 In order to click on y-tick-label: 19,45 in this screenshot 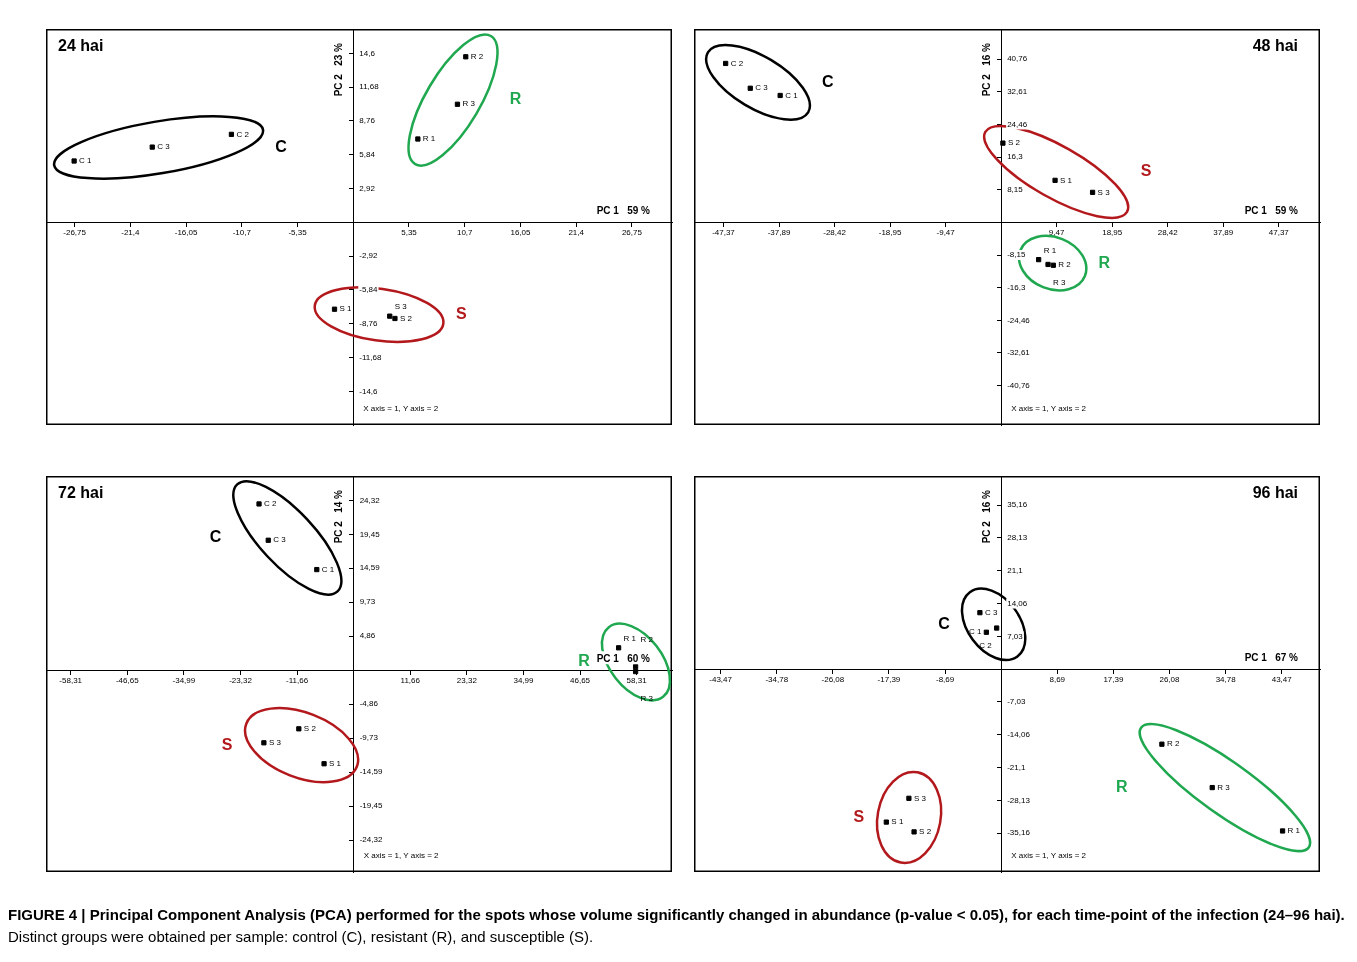, I will do `click(370, 534)`.